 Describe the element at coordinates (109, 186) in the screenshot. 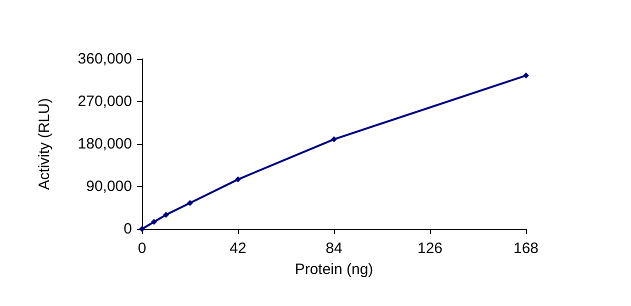

I see `y-tick-label: 90,000` at that location.